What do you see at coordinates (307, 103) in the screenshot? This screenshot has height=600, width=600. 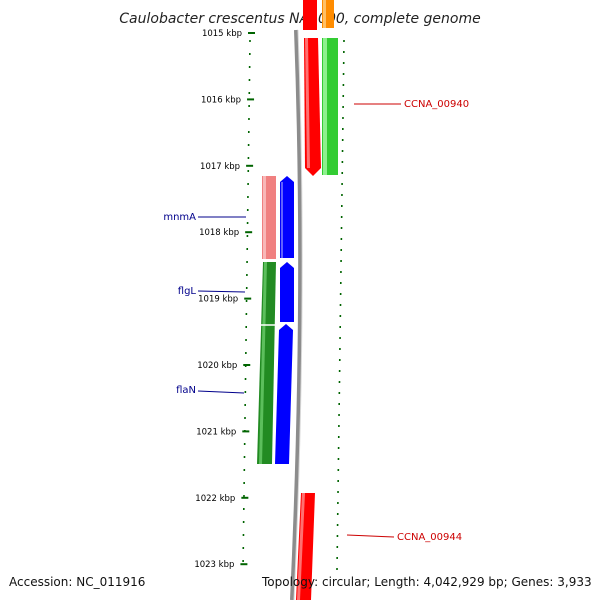 I see `red-feature-ccna00940-highlight` at bounding box center [307, 103].